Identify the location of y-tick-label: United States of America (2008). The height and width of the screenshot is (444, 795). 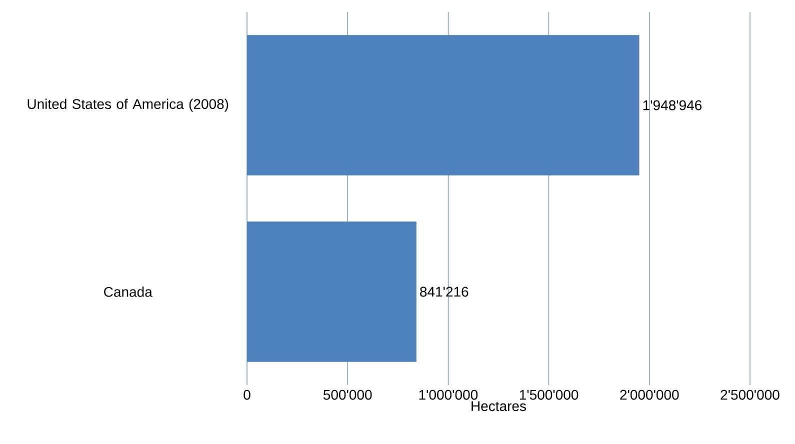
(128, 105).